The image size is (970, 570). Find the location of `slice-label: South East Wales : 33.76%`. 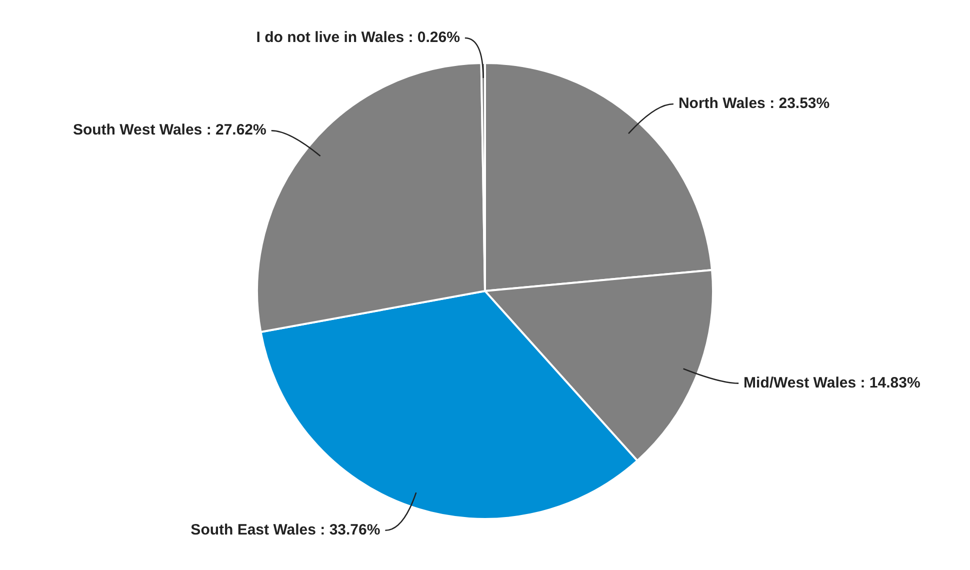

slice-label: South East Wales : 33.76% is located at coordinates (285, 530).